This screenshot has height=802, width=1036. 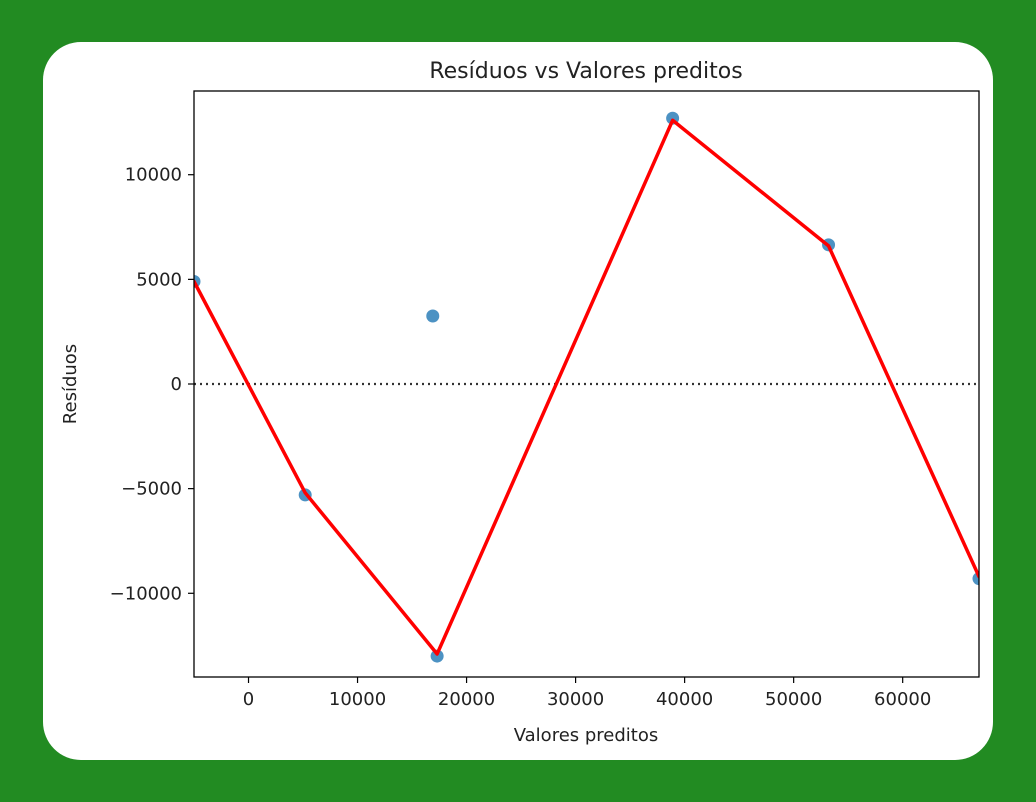 I want to click on y-tick-label: 5000, so click(x=159, y=279).